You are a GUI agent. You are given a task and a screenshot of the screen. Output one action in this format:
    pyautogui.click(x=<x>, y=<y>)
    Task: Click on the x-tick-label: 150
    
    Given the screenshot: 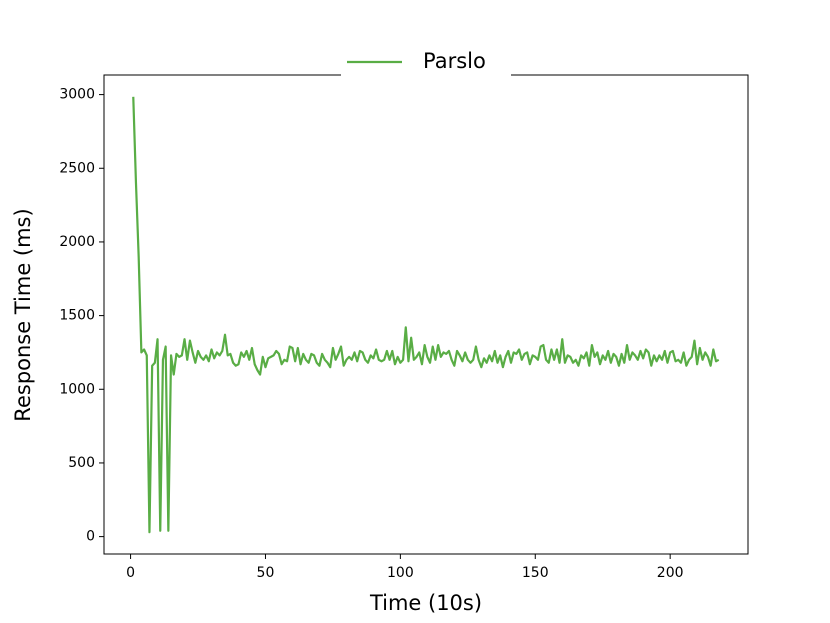 What is the action you would take?
    pyautogui.click(x=535, y=573)
    